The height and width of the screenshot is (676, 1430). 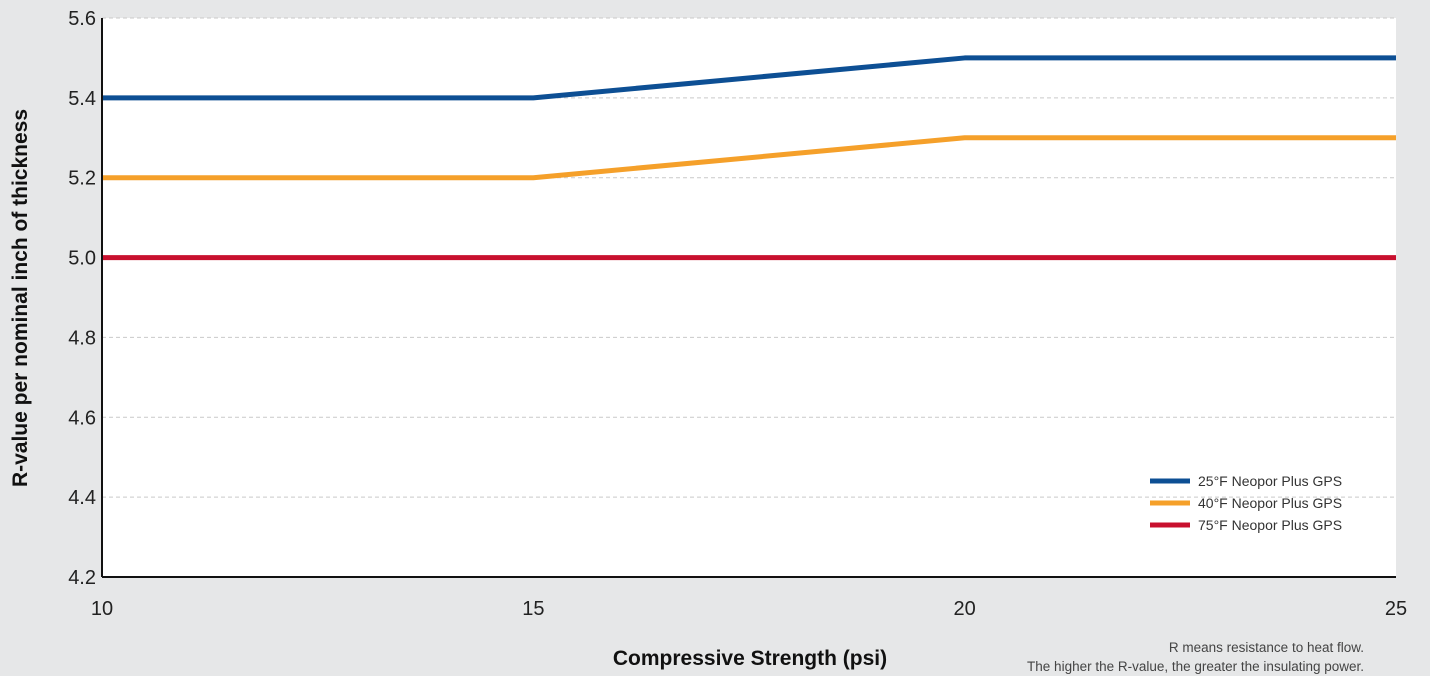 What do you see at coordinates (533, 609) in the screenshot?
I see `x-tick-label-1: 15` at bounding box center [533, 609].